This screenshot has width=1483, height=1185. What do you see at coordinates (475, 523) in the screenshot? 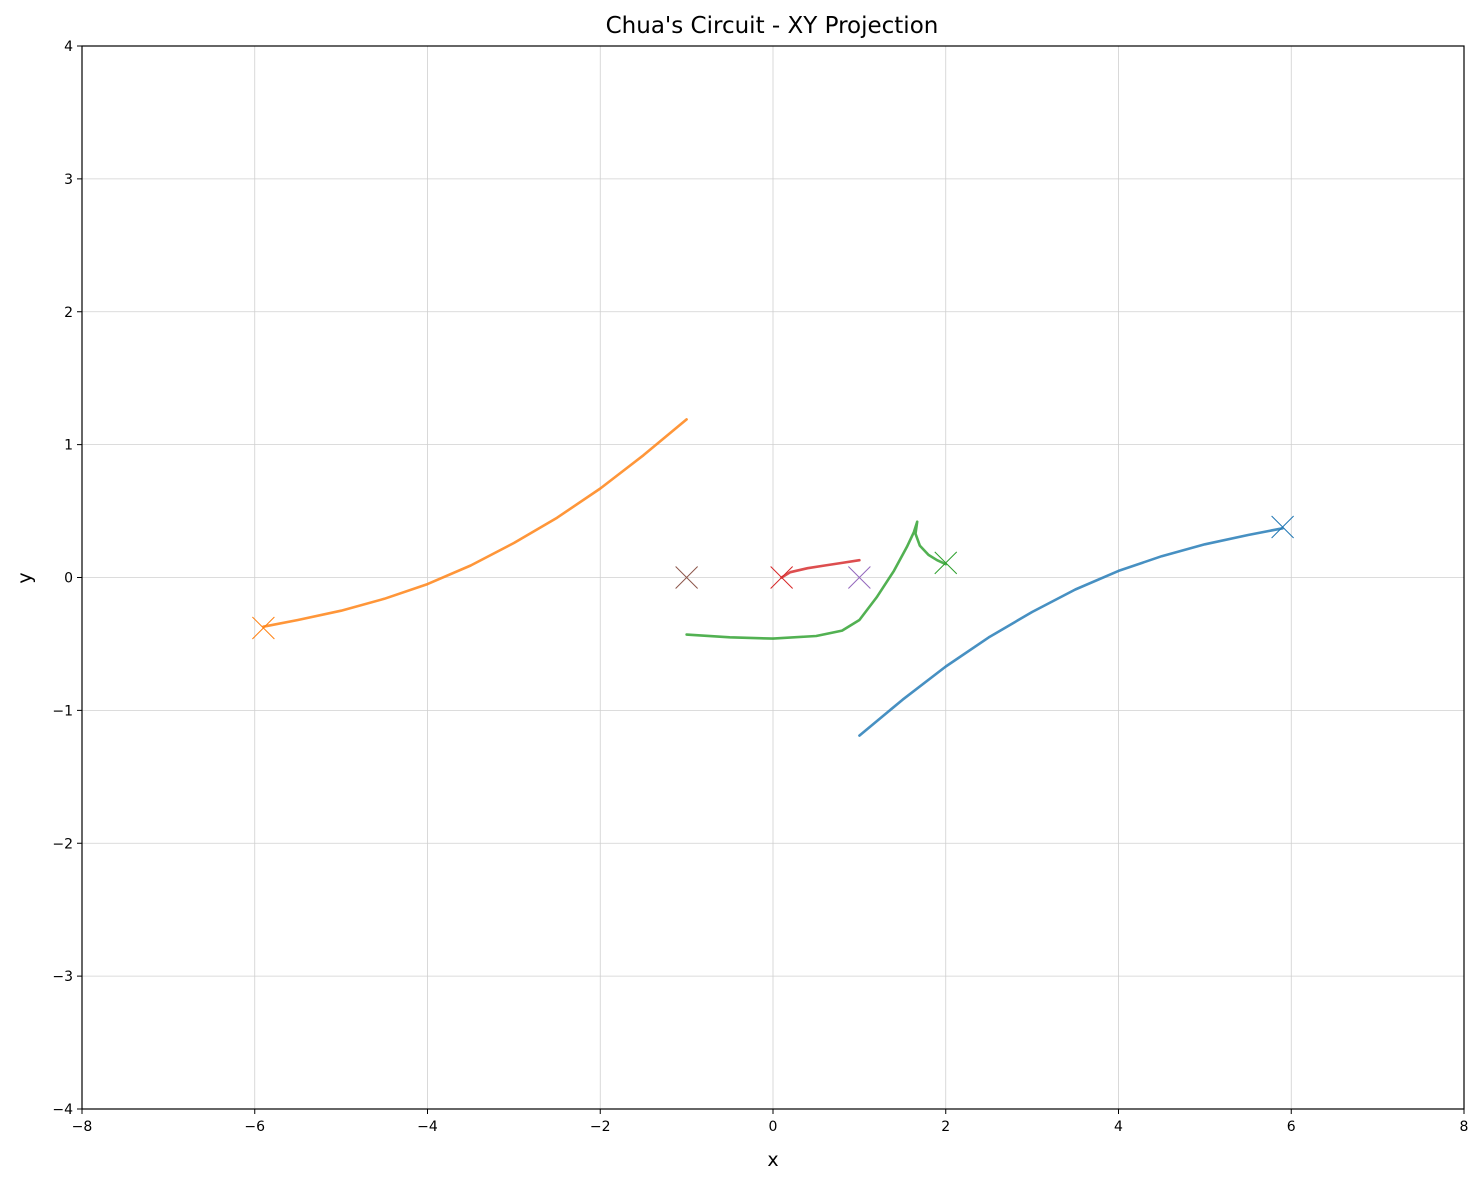
I see `series-2-line` at bounding box center [475, 523].